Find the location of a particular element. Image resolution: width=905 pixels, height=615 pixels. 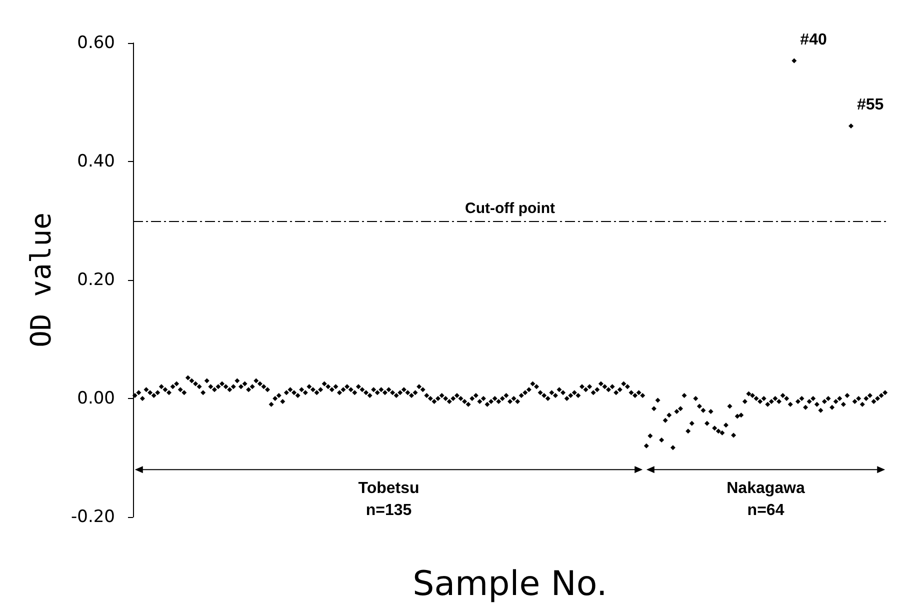

y-tick-label: 0.20 is located at coordinates (96, 280).